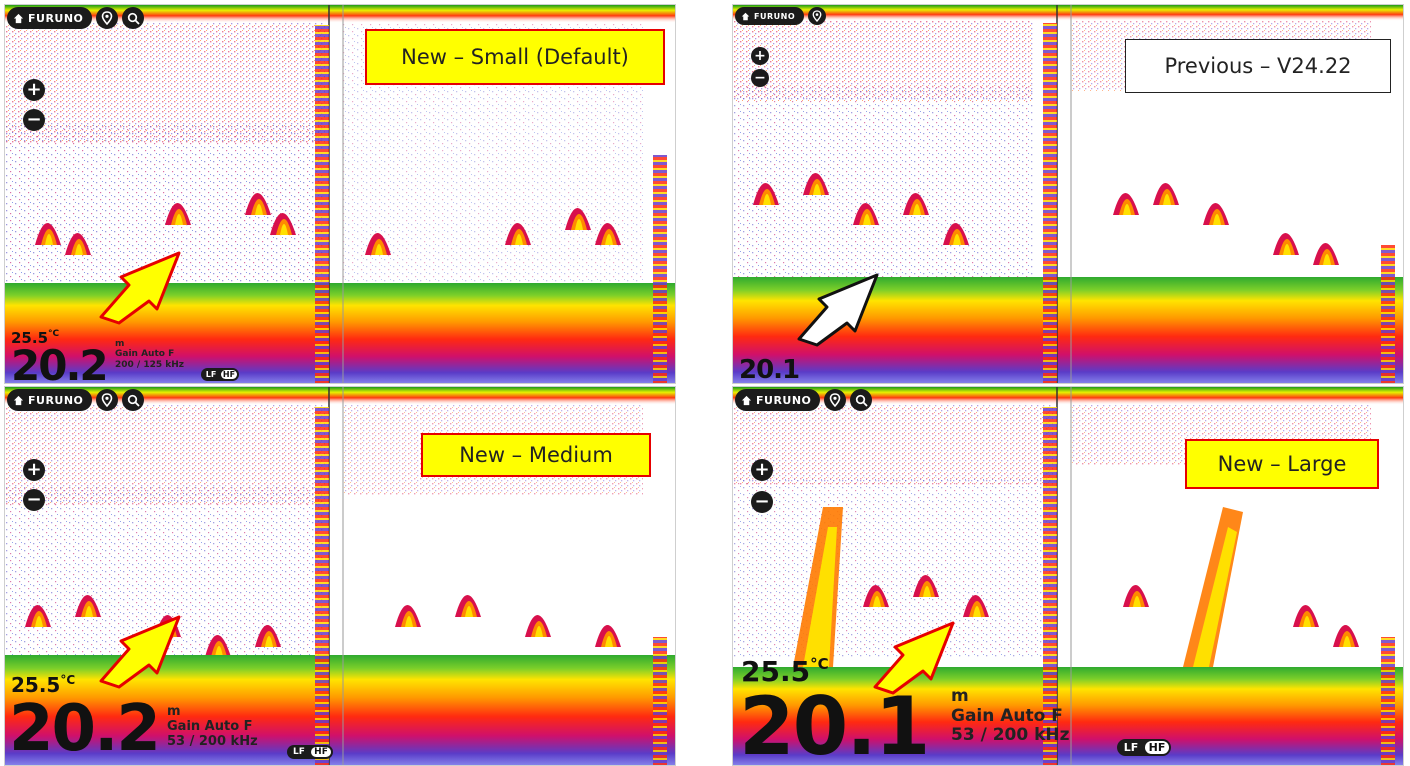 The width and height of the screenshot is (1410, 766). Describe the element at coordinates (1258, 66) in the screenshot. I see `caption-label: Previous – V24.22` at that location.